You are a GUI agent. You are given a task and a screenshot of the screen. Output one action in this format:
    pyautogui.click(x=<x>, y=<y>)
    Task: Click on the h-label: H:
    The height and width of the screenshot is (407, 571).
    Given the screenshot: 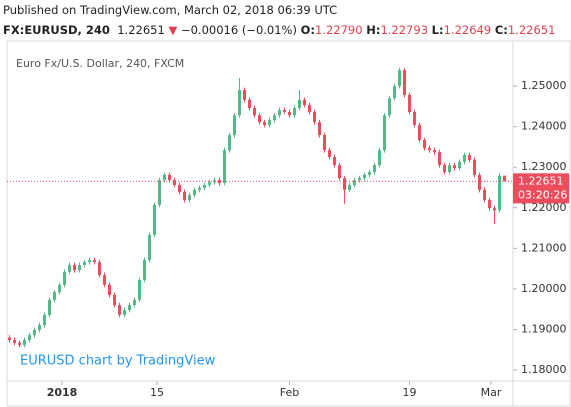 What is the action you would take?
    pyautogui.click(x=373, y=30)
    